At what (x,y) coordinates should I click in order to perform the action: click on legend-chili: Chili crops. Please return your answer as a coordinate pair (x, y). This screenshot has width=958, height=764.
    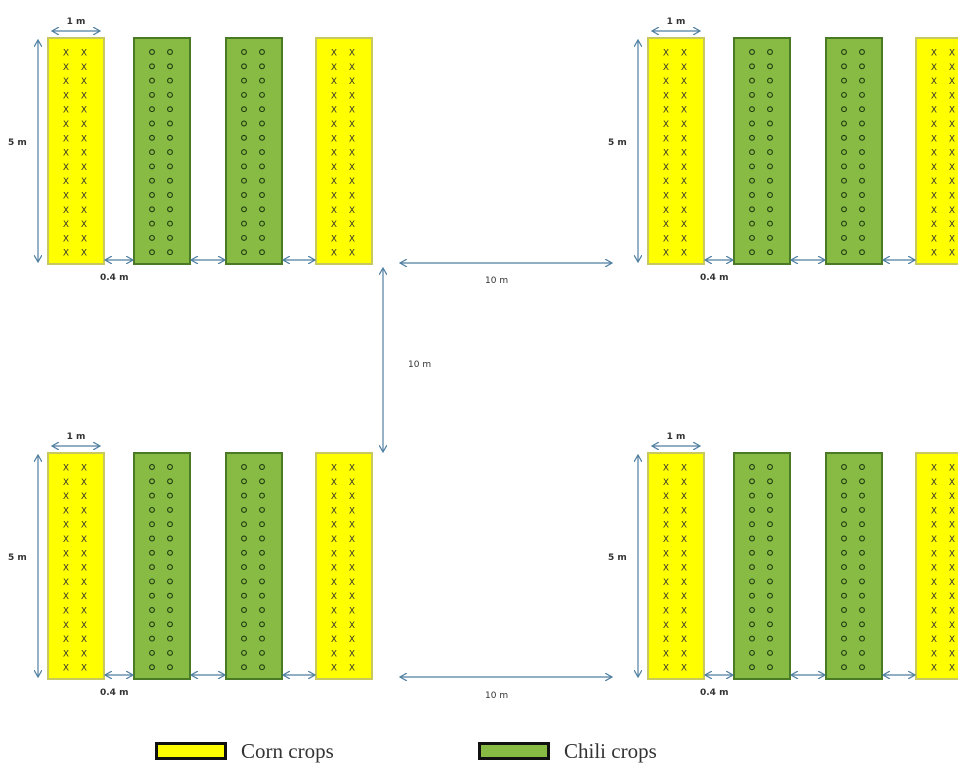
    Looking at the image, I should click on (567, 751).